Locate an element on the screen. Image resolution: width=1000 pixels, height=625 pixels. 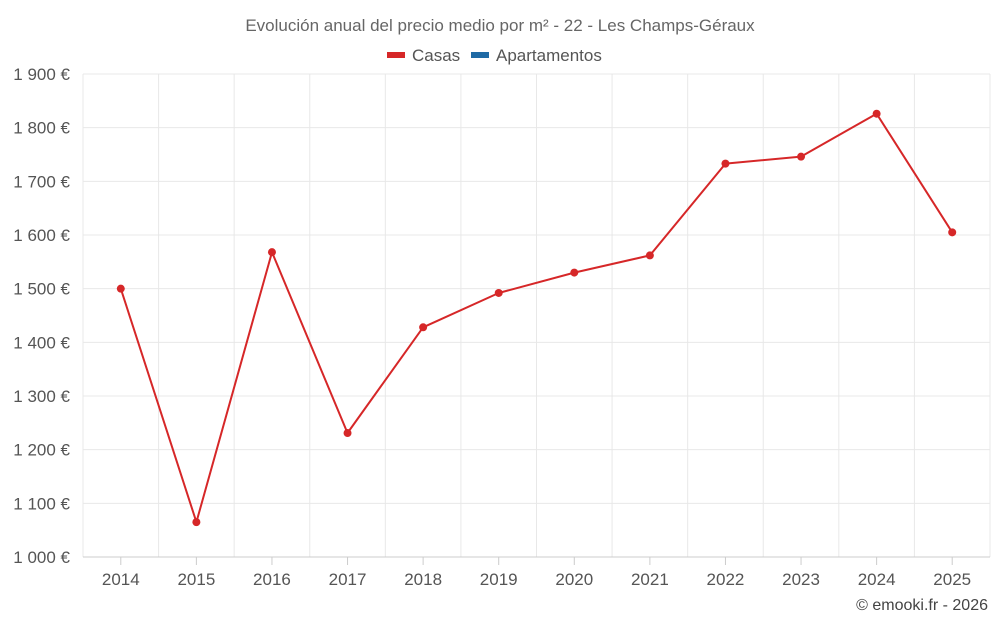
y-tick-label: 1 200 € is located at coordinates (41, 450).